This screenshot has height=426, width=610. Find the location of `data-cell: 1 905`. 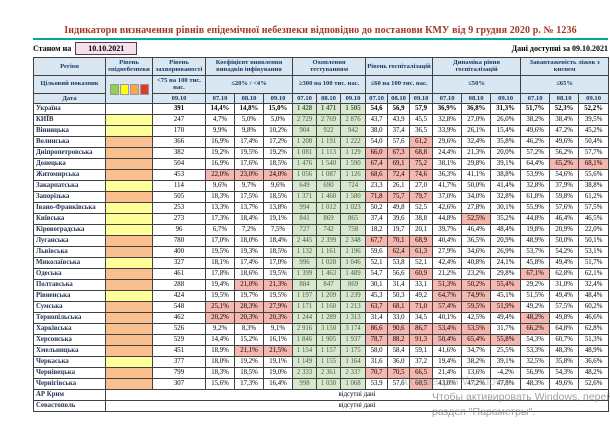

data-cell: 1 905 is located at coordinates (329, 339).